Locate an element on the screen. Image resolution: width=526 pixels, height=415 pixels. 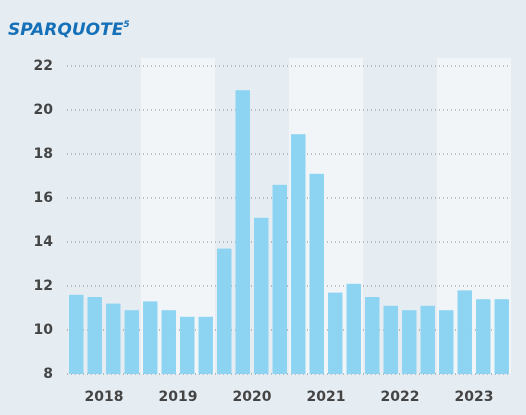
y-tick-label: 16 is located at coordinates (43, 198).